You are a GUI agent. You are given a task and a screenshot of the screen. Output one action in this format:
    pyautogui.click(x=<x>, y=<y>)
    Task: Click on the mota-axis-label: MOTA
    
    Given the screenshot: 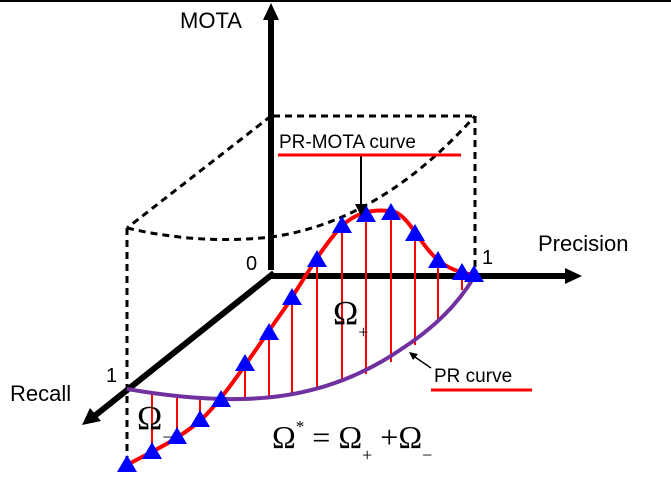 What is the action you would take?
    pyautogui.click(x=211, y=20)
    